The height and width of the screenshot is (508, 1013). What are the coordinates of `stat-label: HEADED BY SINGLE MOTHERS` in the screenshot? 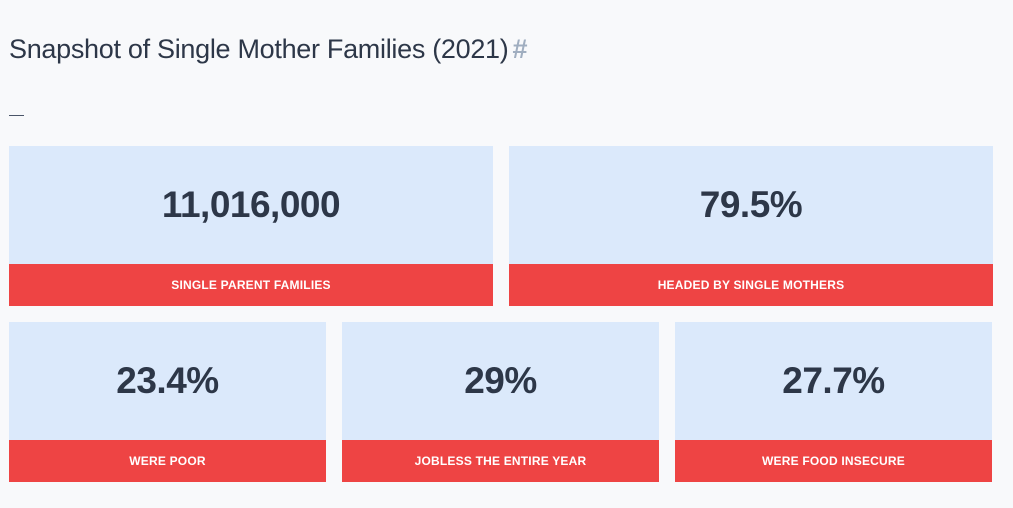 It's located at (751, 285).